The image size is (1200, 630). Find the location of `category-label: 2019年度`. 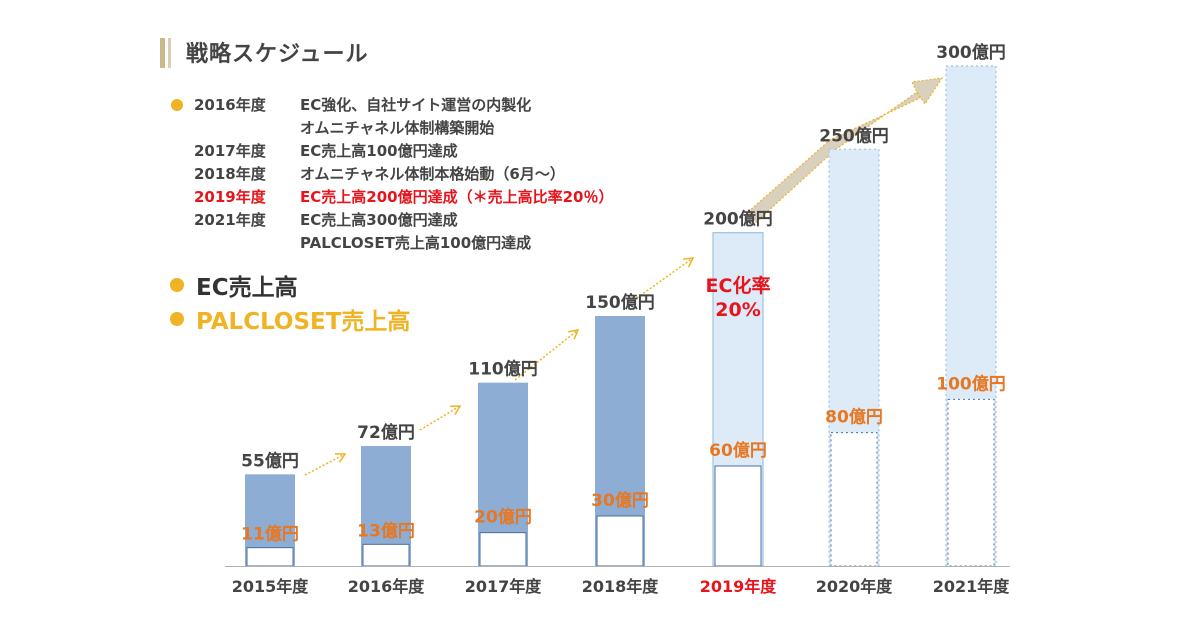

category-label: 2019年度 is located at coordinates (739, 586).